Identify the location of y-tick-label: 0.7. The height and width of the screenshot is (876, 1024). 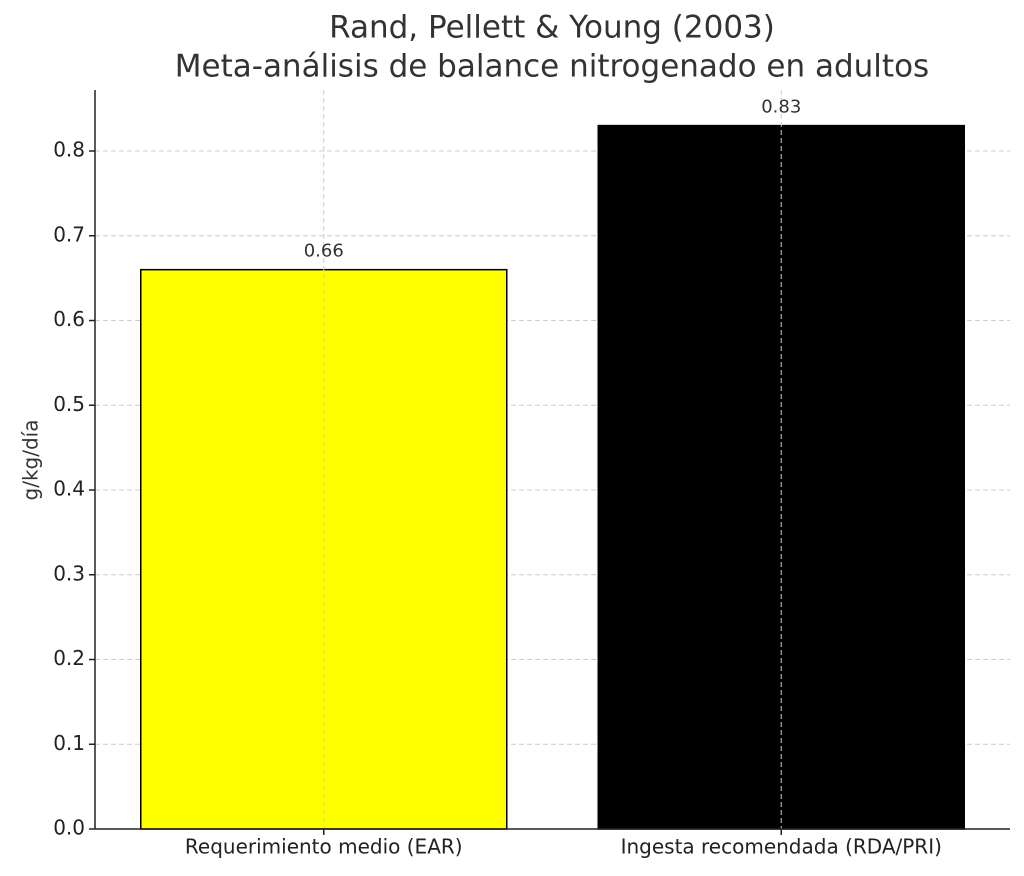
(69, 234).